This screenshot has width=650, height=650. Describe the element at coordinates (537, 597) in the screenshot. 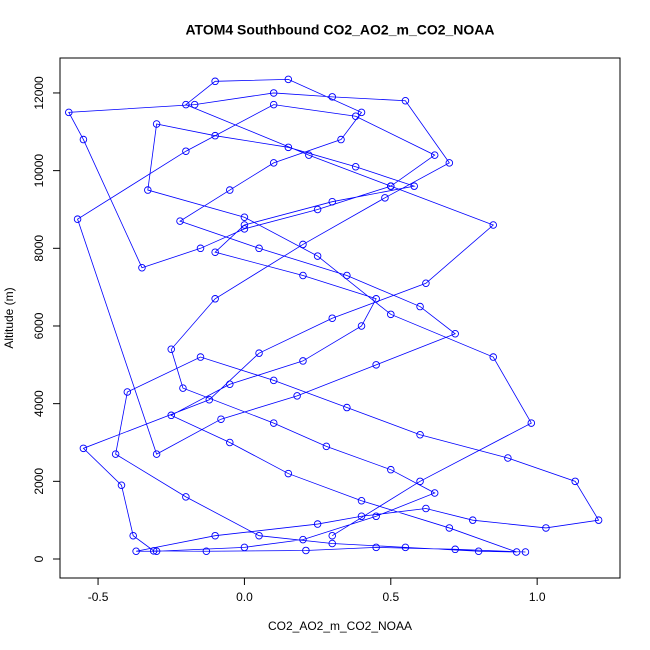

I see `x-tick-label: 1.0` at that location.